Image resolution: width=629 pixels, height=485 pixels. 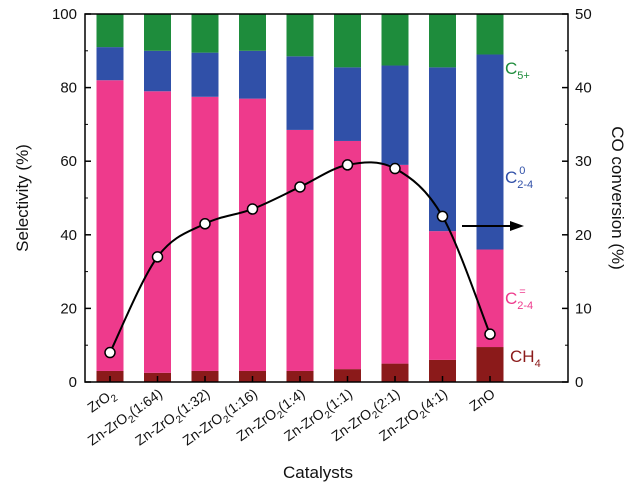 What do you see at coordinates (583, 308) in the screenshot?
I see `y2-tick-label-1: 10` at bounding box center [583, 308].